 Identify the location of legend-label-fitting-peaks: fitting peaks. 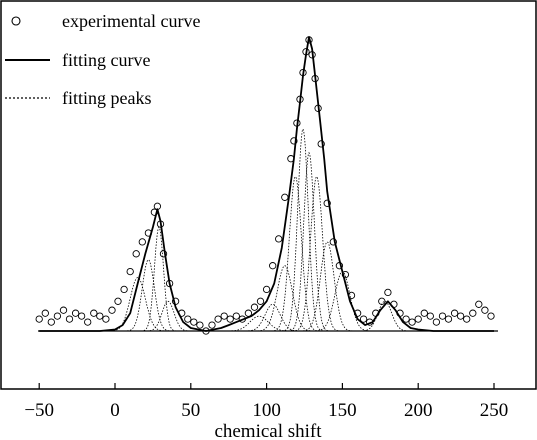
(106, 98).